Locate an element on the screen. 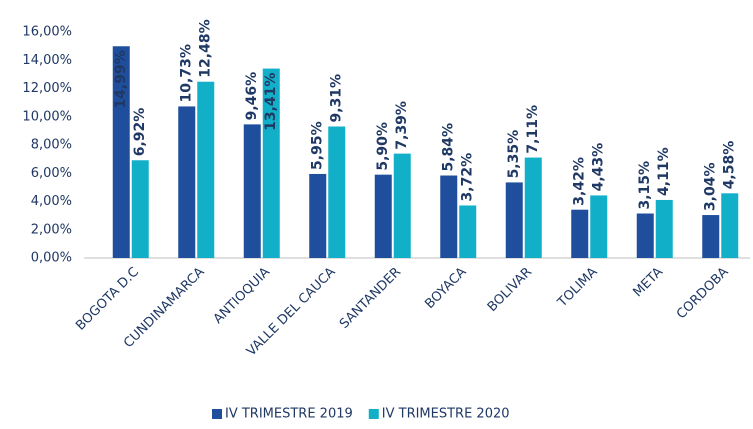 This screenshot has width=753, height=429. value-label: 7,39% is located at coordinates (402, 125).